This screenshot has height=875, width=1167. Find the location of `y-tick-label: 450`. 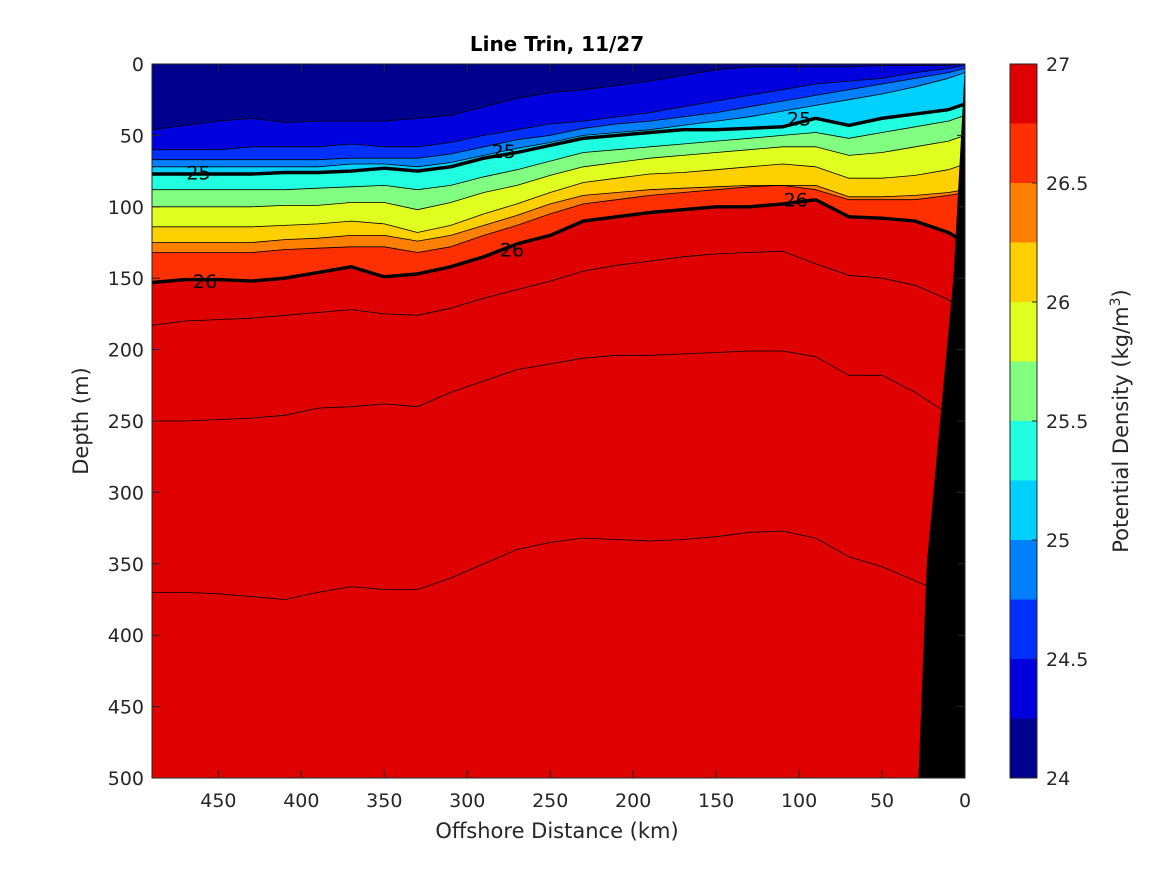

y-tick-label: 450 is located at coordinates (126, 708).